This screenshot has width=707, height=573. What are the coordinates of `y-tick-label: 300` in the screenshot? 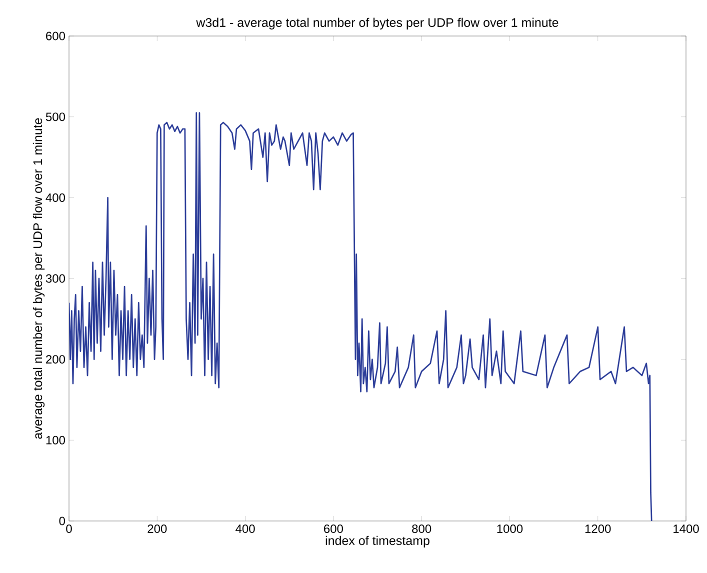 It's located at (56, 278).